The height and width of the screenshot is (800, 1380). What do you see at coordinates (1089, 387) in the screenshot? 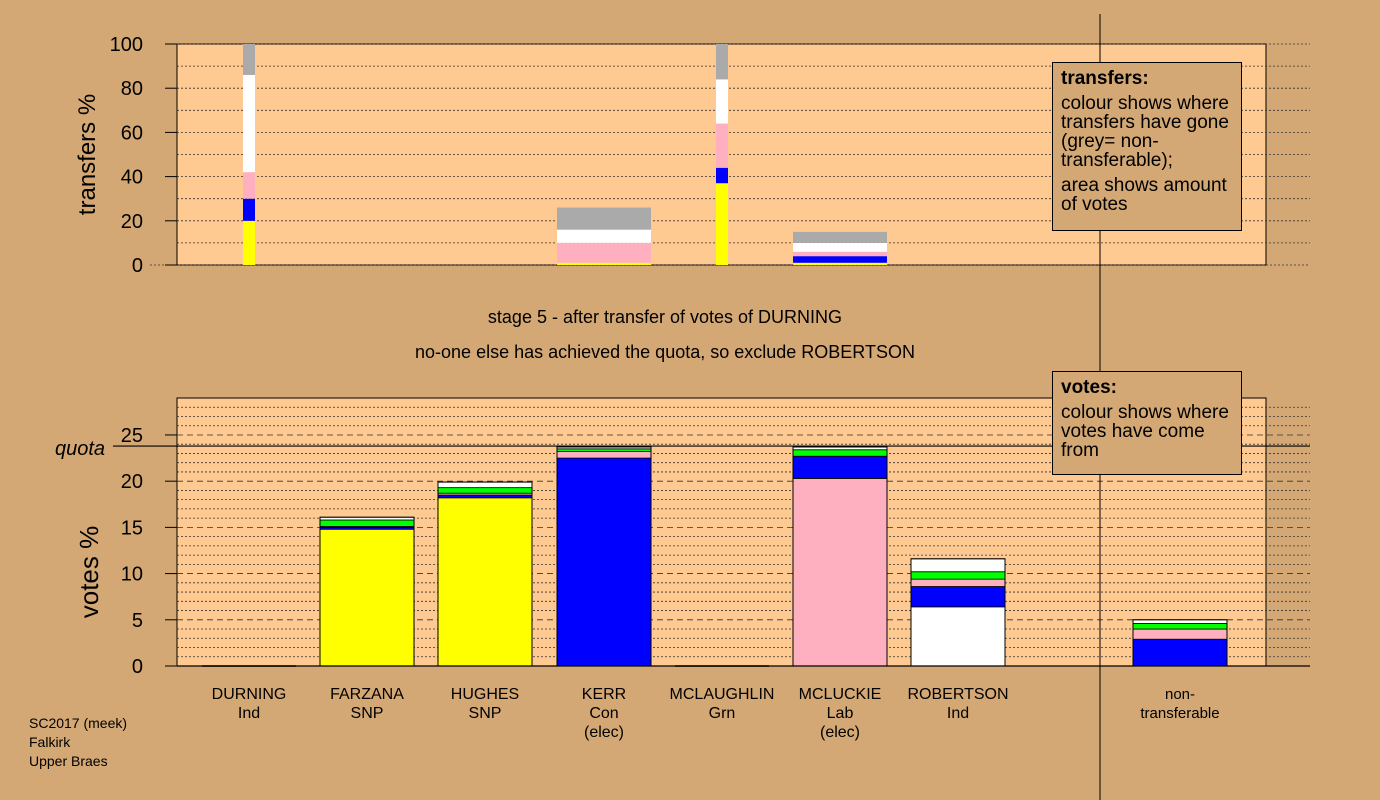
I see `legend-votes-title: votes:` at bounding box center [1089, 387].